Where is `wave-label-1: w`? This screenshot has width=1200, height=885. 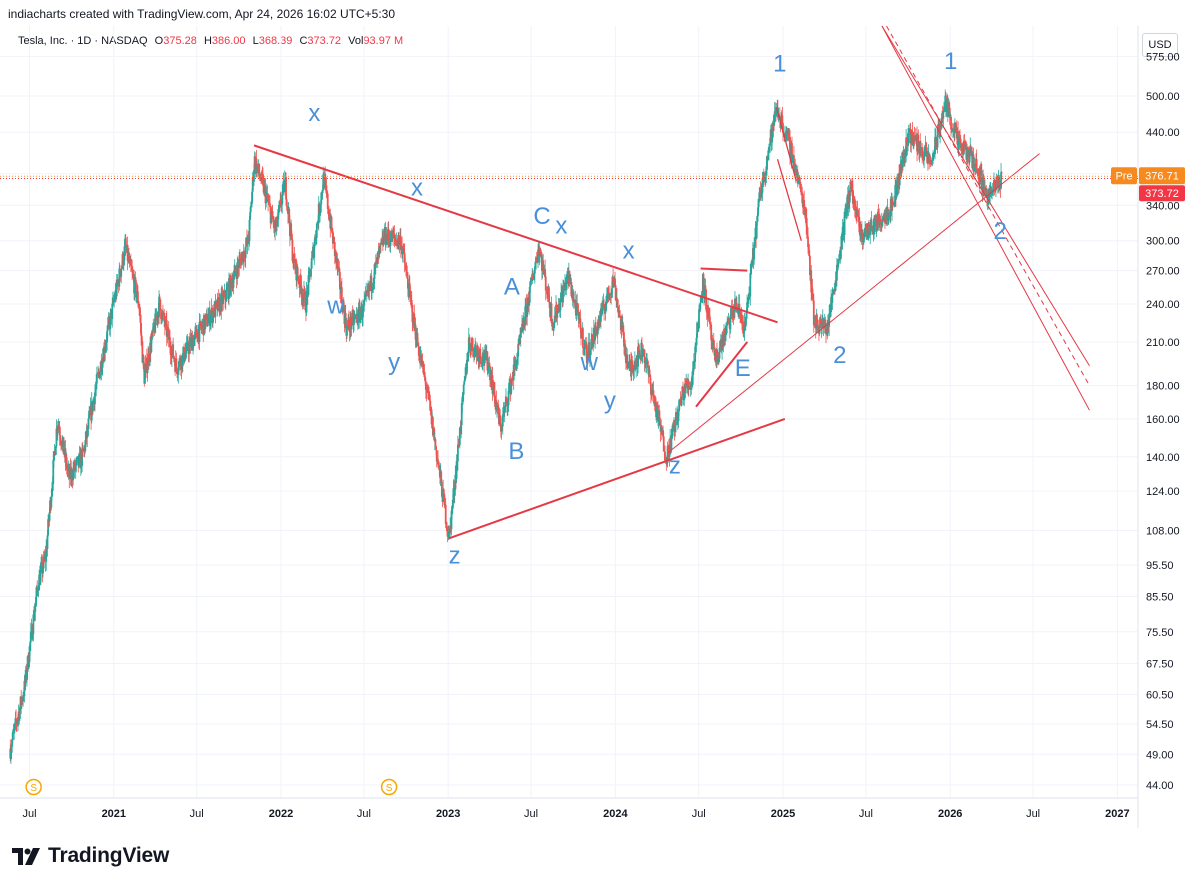 wave-label-1: w is located at coordinates (335, 306).